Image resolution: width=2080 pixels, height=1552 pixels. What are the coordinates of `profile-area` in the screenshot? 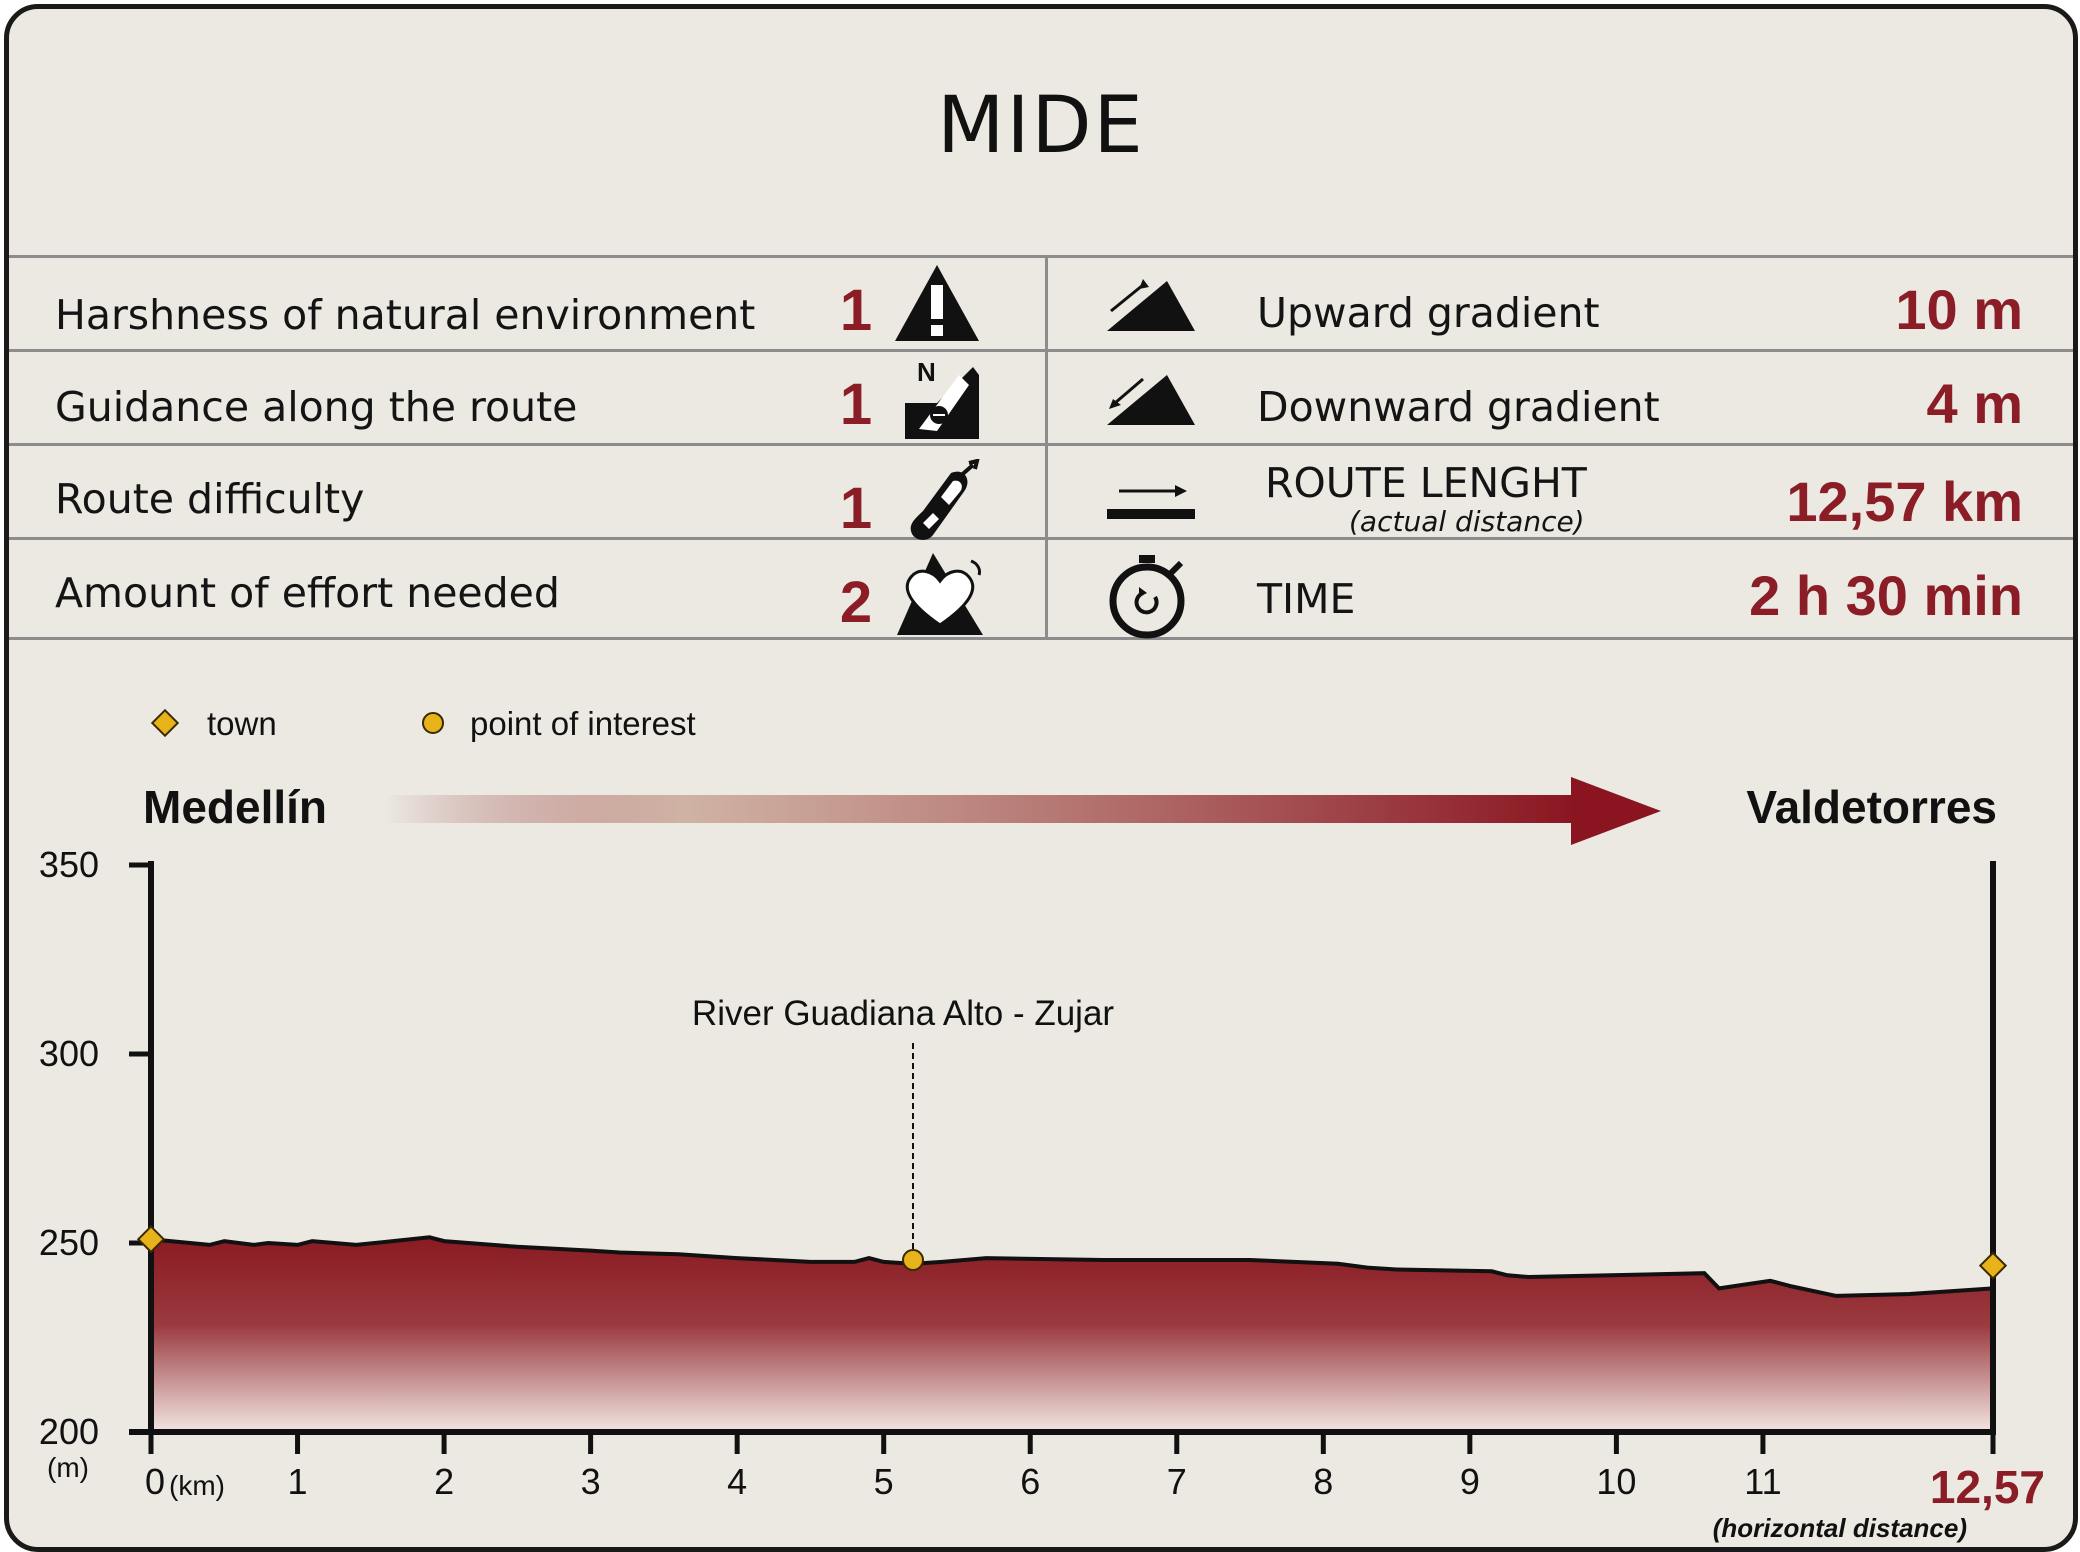 It's located at (1072, 1334).